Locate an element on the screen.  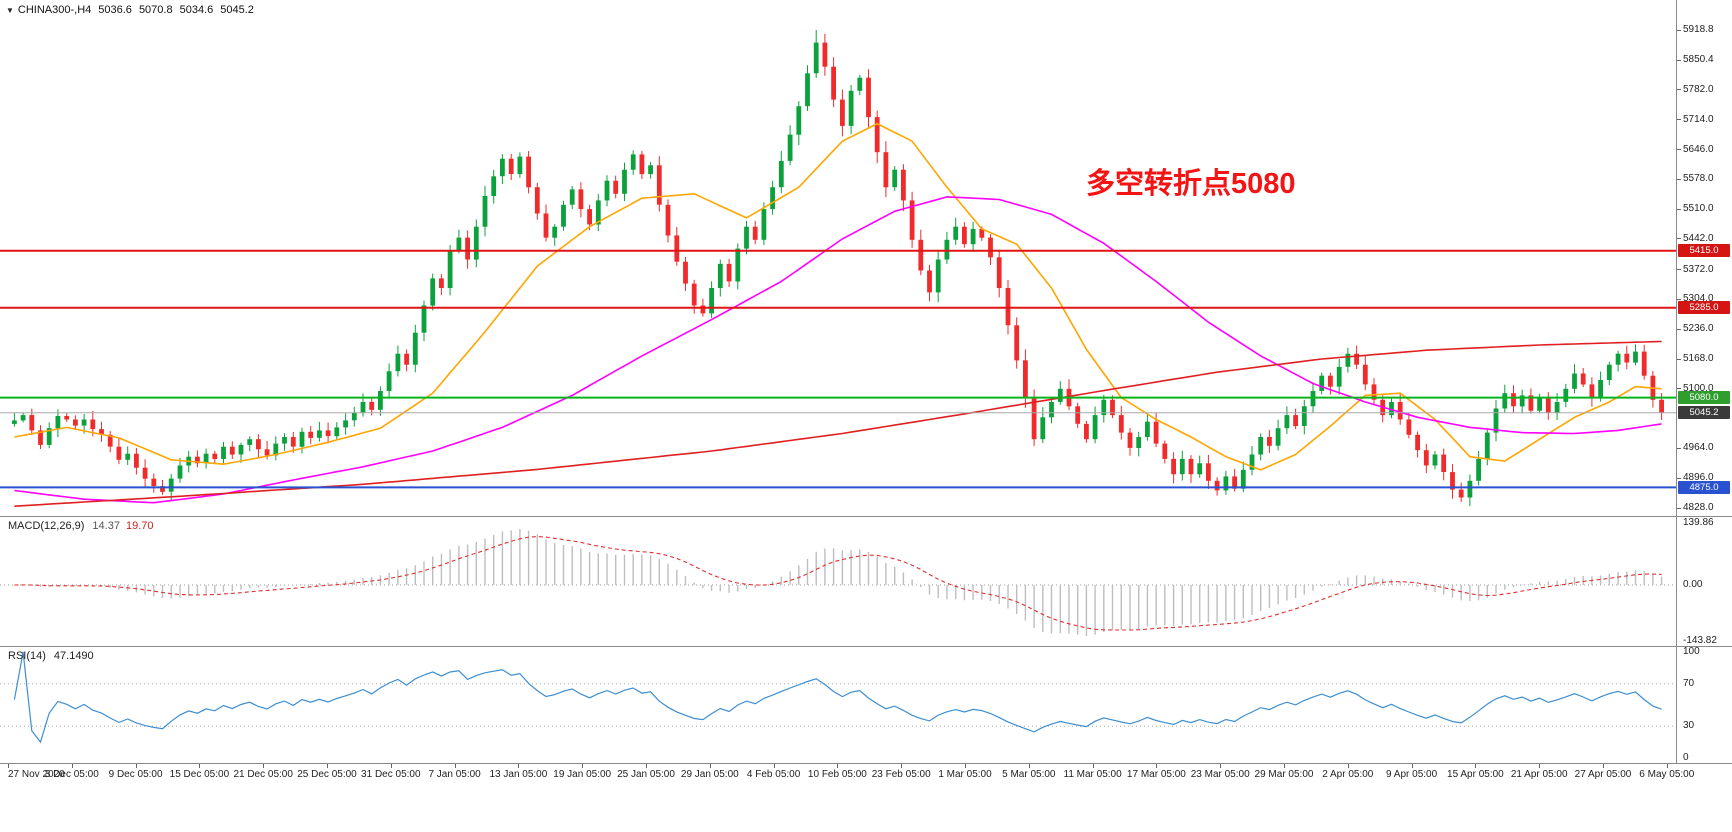
rsi-value: 47.1490 is located at coordinates (73, 656).